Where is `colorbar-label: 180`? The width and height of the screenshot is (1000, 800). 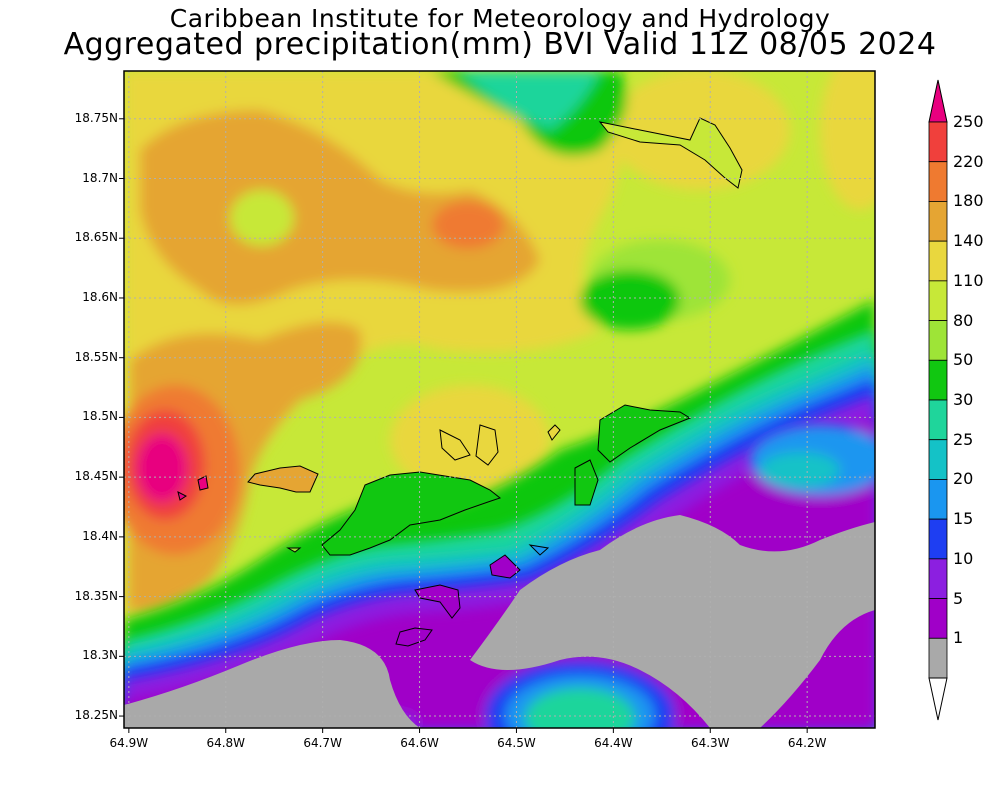 colorbar-label: 180 is located at coordinates (968, 201).